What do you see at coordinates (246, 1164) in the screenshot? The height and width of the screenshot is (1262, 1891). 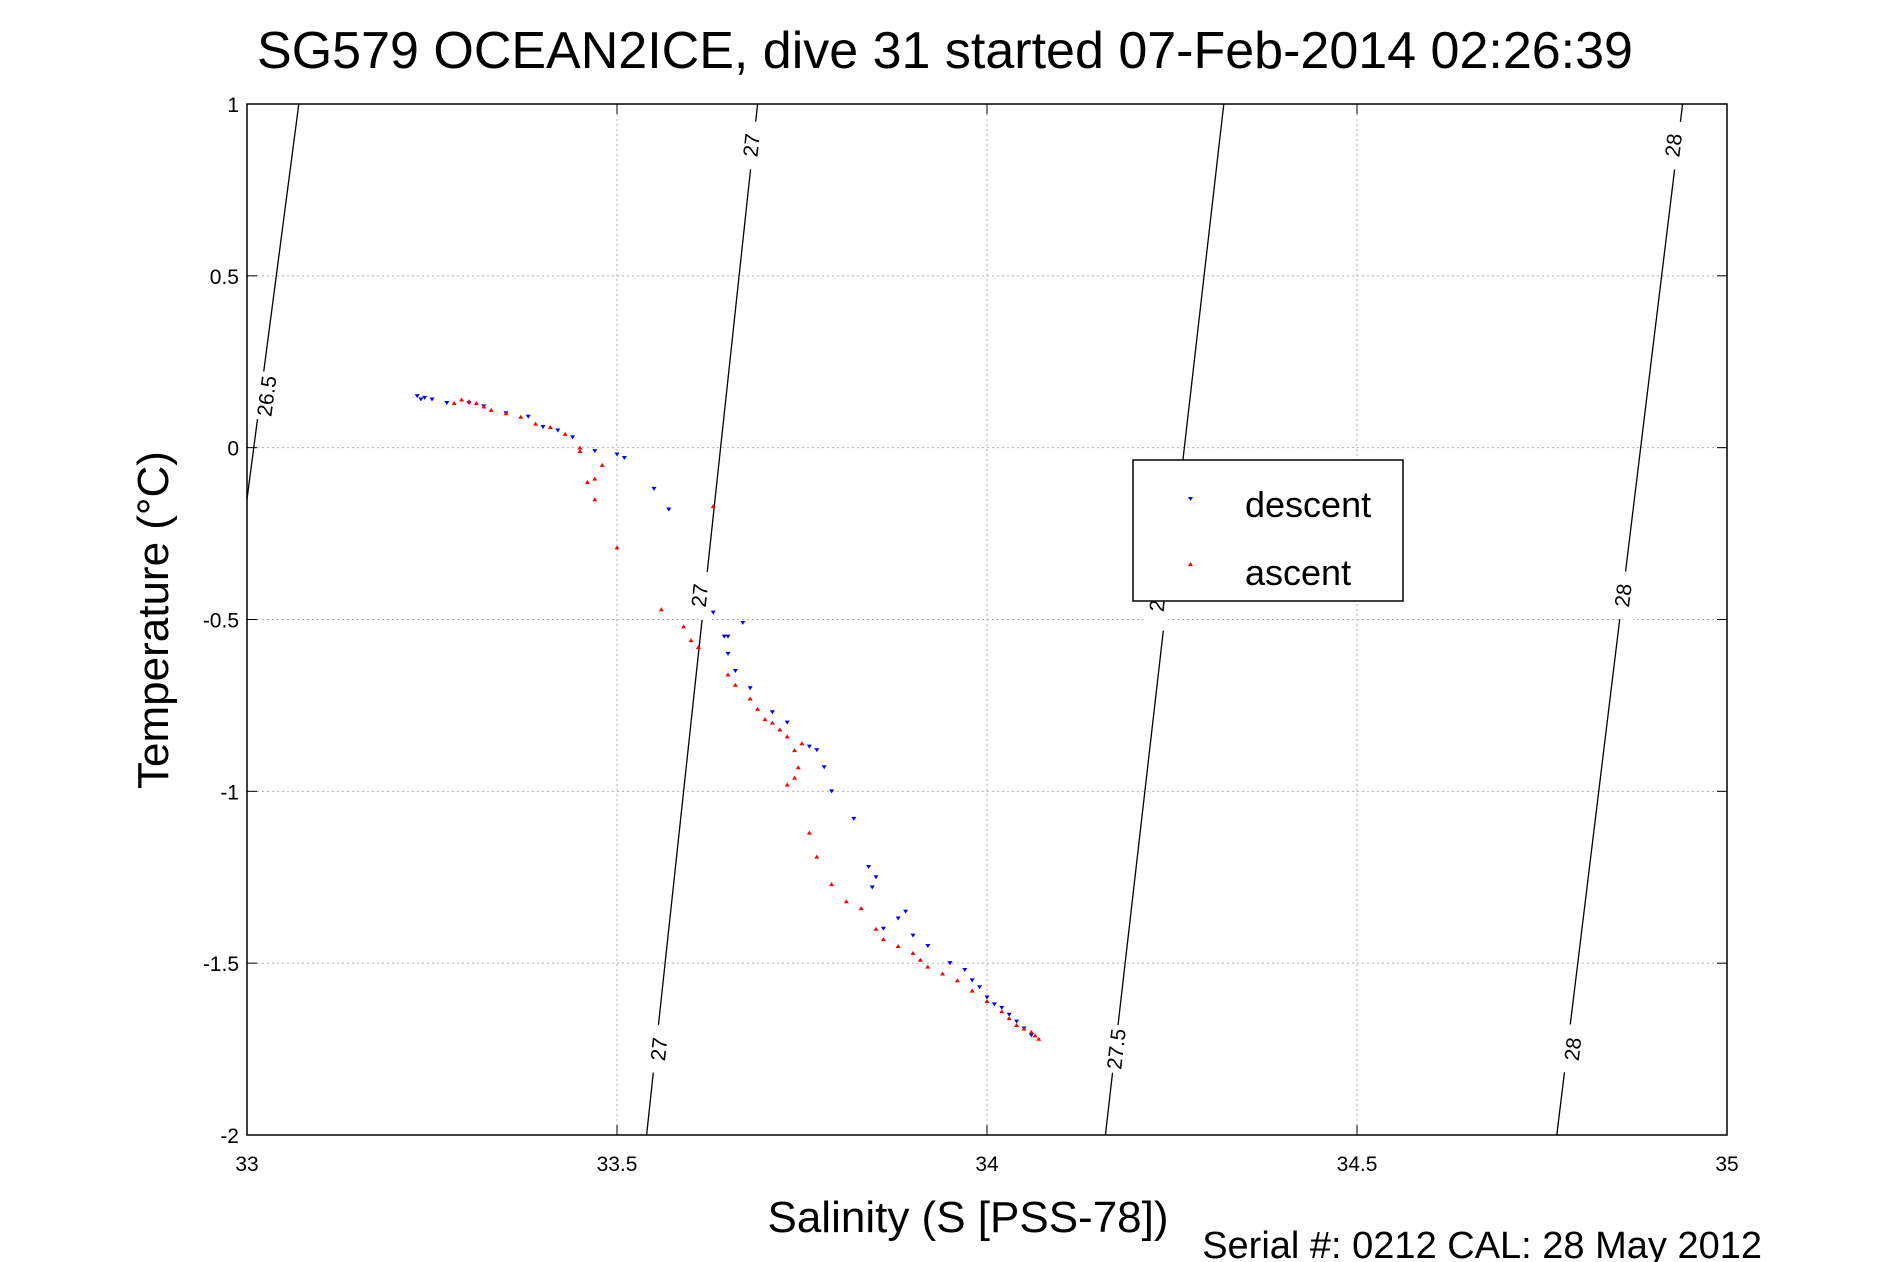 I see `x-tick-label: 33` at bounding box center [246, 1164].